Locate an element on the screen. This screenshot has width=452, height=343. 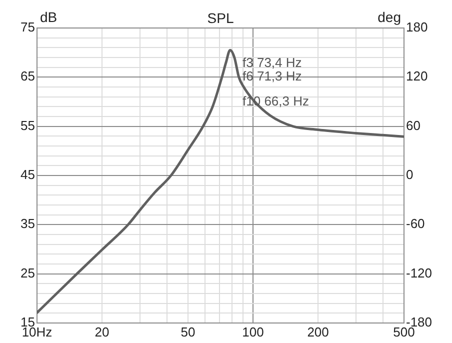
y-tick-label: 75 is located at coordinates (27, 27).